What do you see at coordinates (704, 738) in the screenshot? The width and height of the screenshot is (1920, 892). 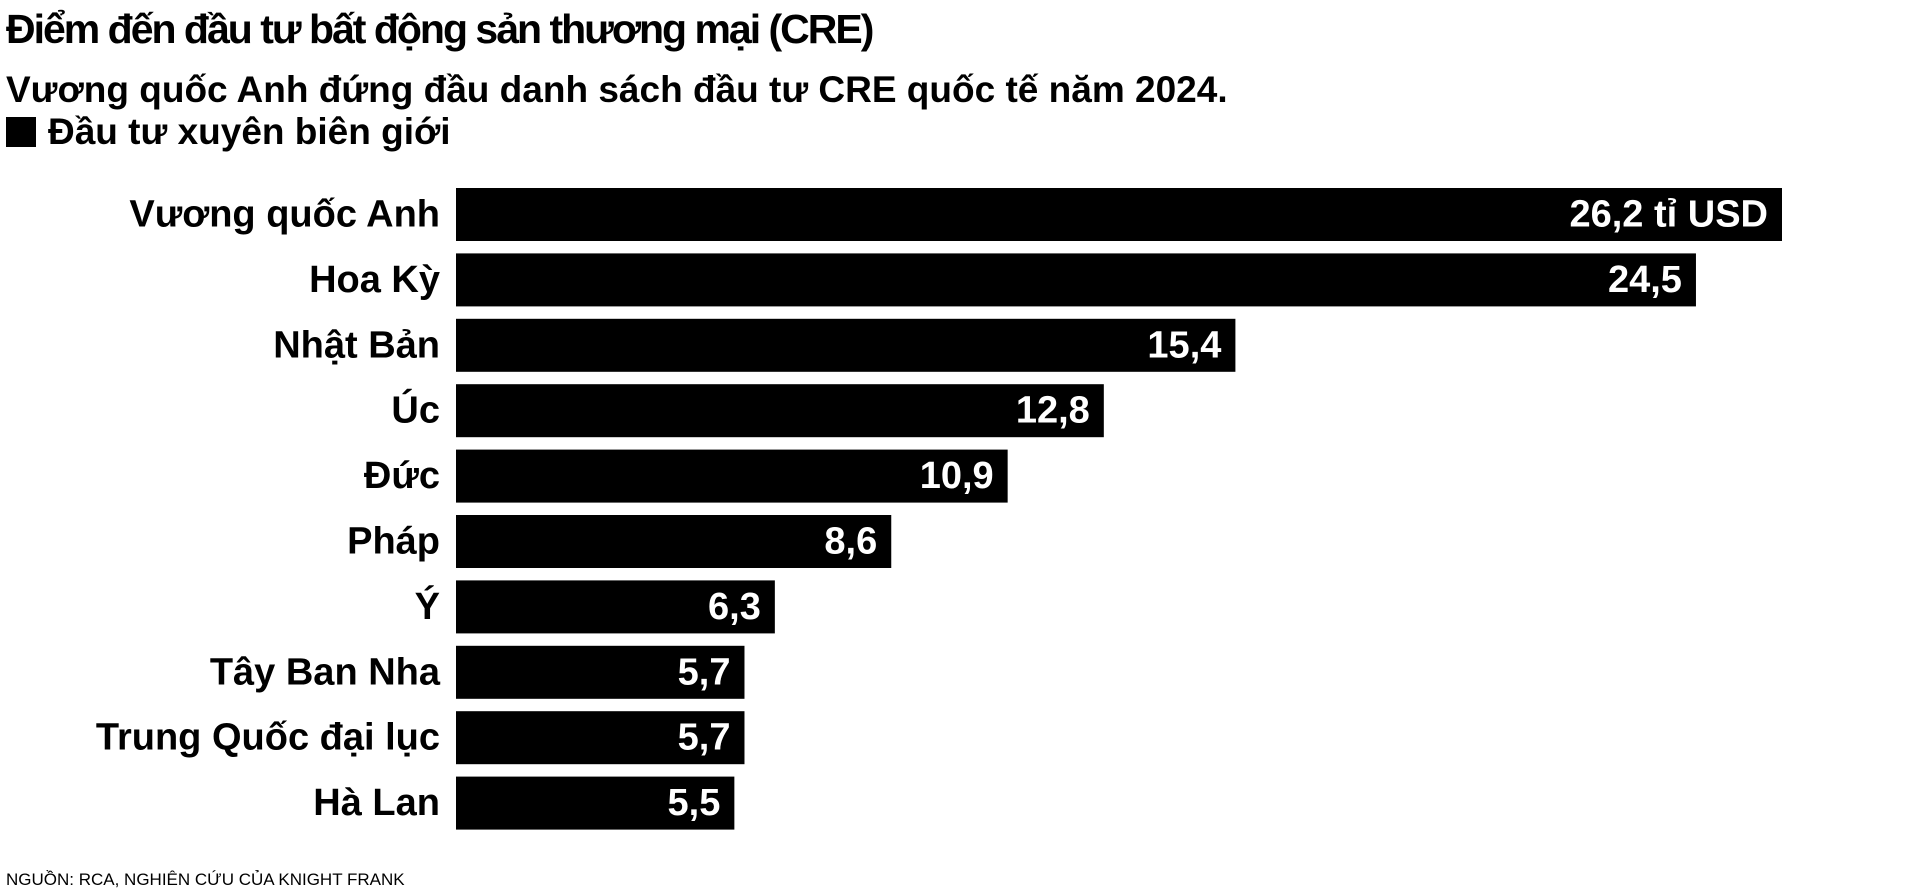 I see `value-label-8: 5,7` at bounding box center [704, 738].